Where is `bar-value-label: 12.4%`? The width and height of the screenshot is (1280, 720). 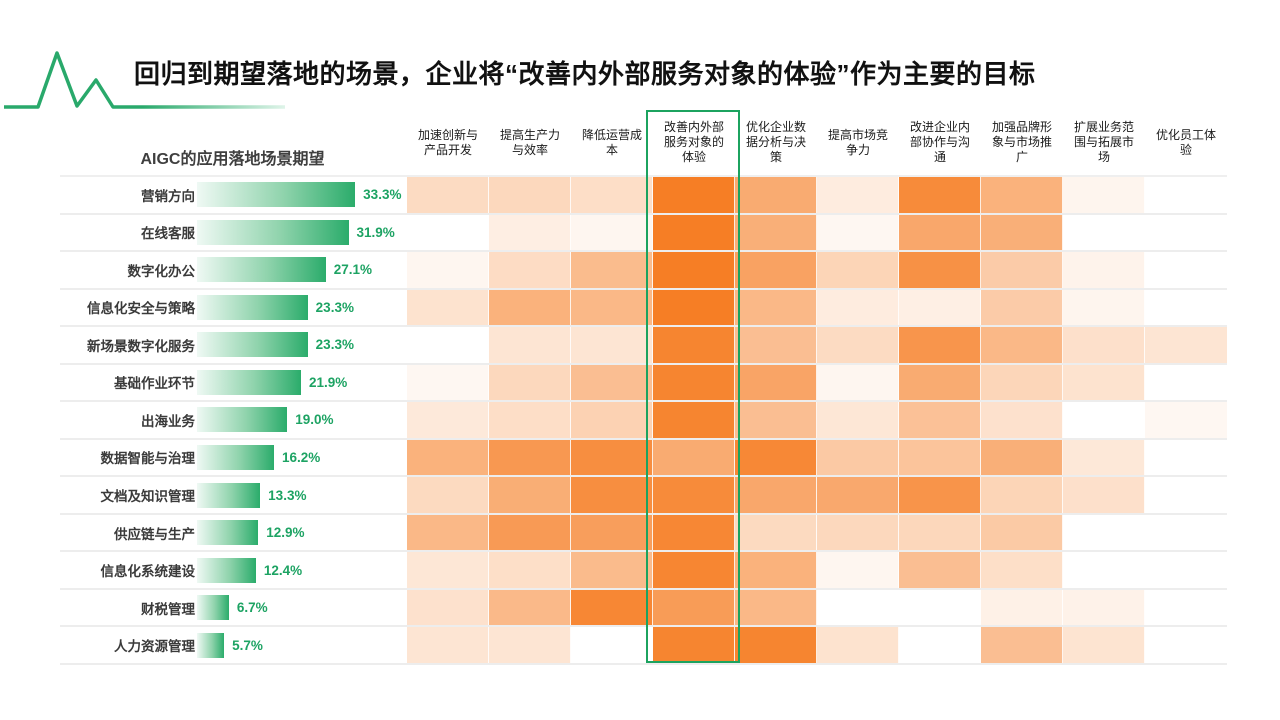 bar-value-label: 12.4% is located at coordinates (283, 570).